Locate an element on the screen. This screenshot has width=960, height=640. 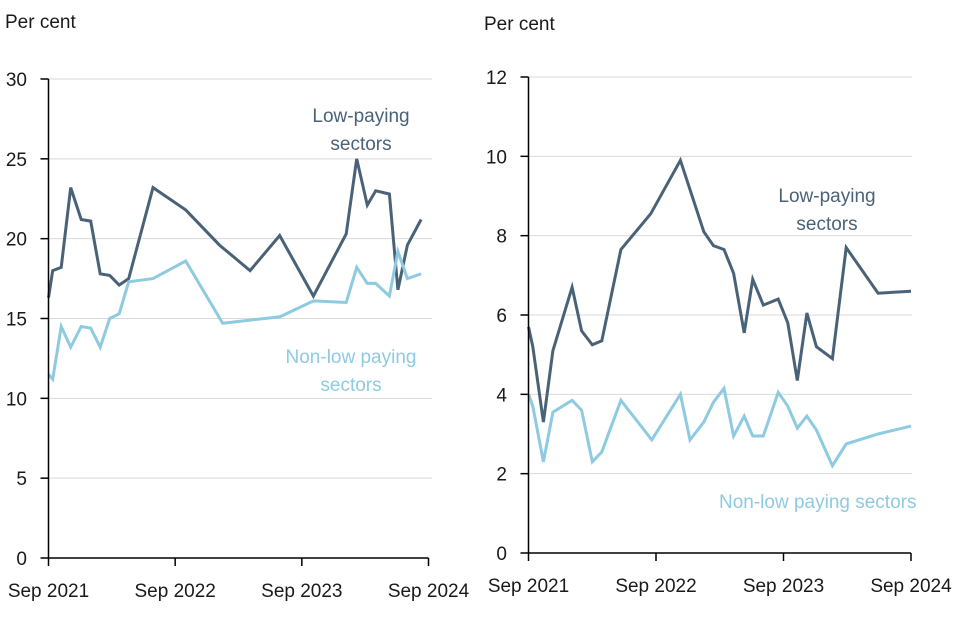
y-tick-label: 4 is located at coordinates (501, 395).